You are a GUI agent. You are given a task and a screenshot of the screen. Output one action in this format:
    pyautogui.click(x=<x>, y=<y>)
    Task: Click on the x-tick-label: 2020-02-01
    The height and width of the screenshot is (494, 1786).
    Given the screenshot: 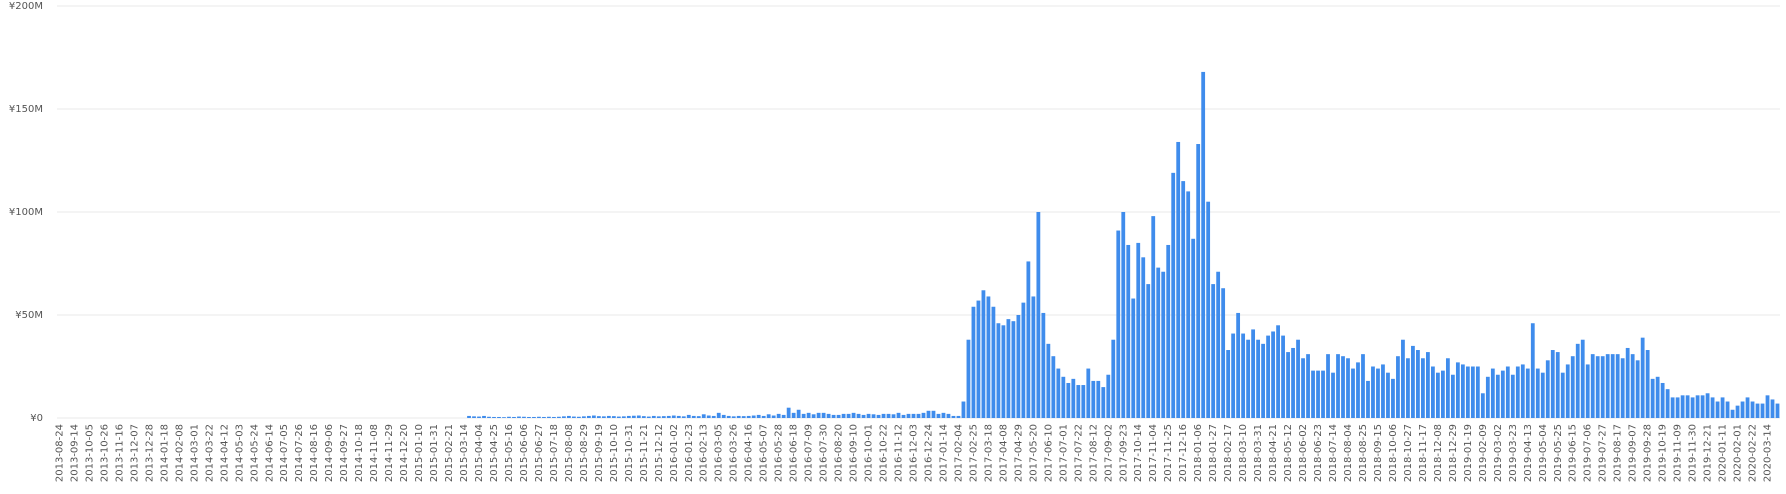 What is the action you would take?
    pyautogui.click(x=1738, y=453)
    